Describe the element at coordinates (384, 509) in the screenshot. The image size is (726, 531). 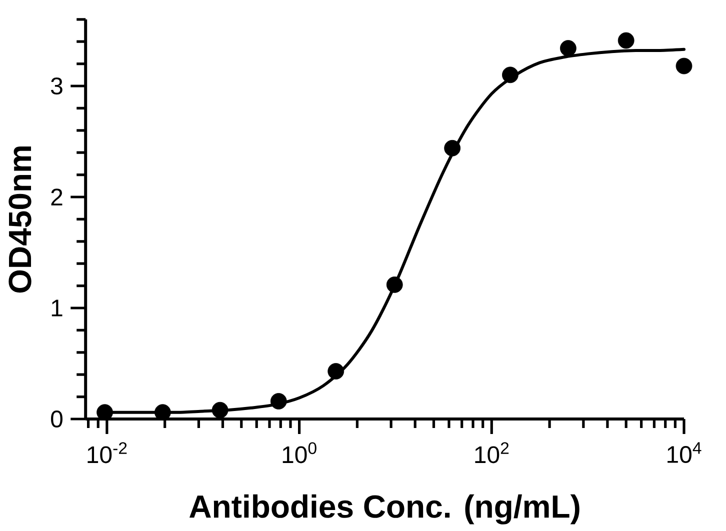
I see `x-axis-title: Antibodies Conc. (ng/mL)` at that location.